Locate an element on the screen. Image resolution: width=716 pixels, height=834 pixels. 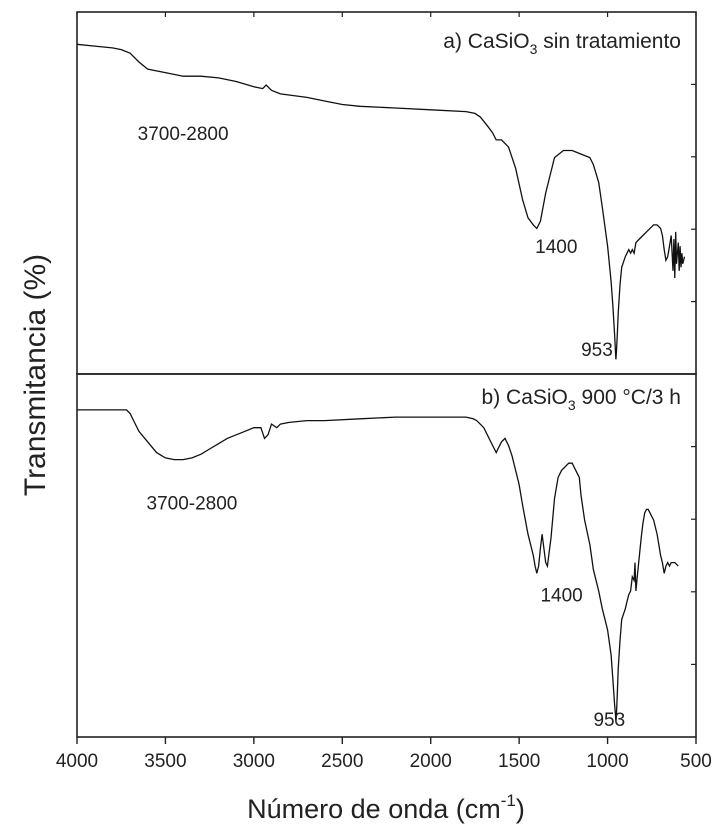
panel-b-label-suffix: 900 °C/3 h is located at coordinates (628, 397).